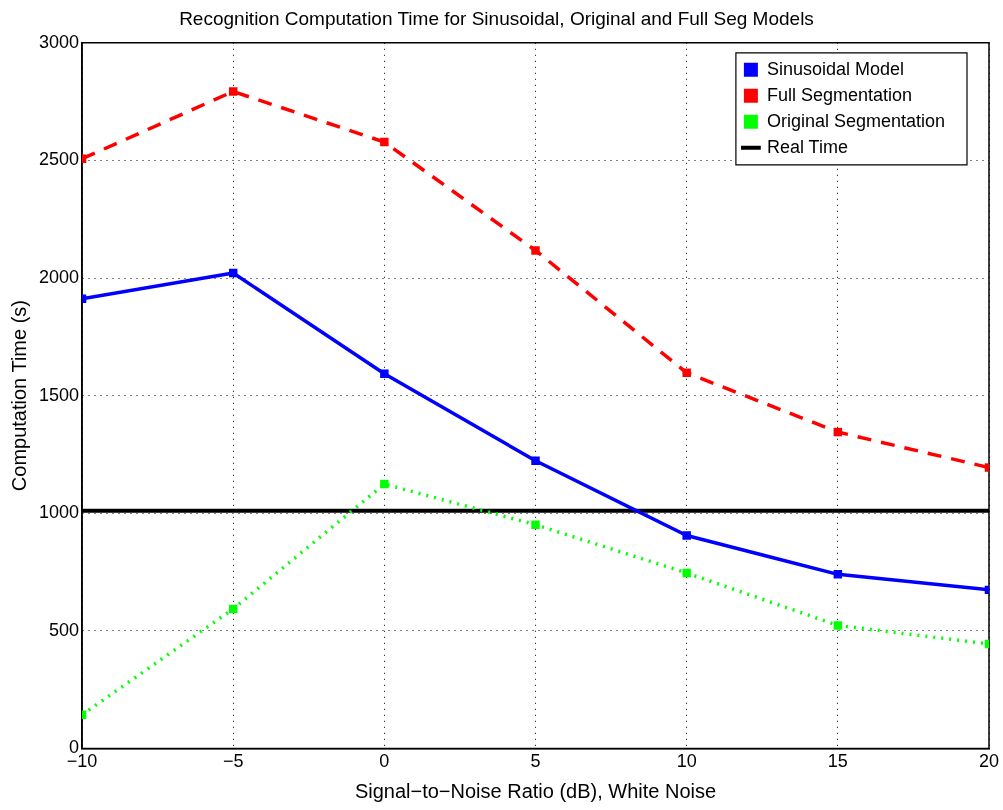 Image resolution: width=1003 pixels, height=810 pixels. What do you see at coordinates (59, 394) in the screenshot?
I see `y-tick-label: 1500` at bounding box center [59, 394].